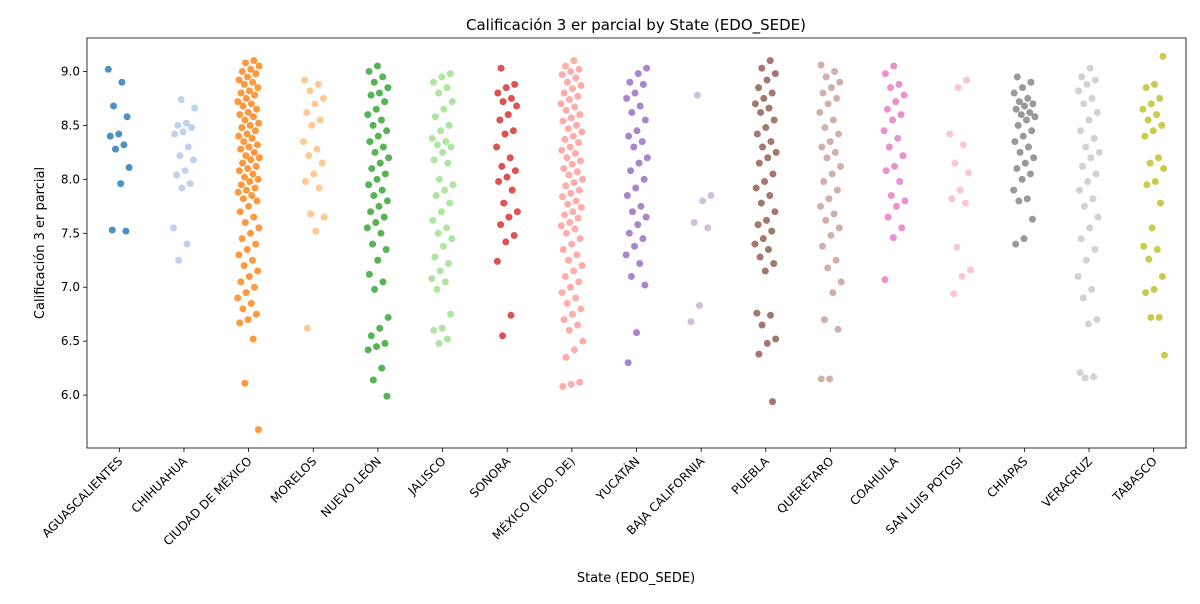 This screenshot has width=1200, height=604. Describe the element at coordinates (70, 395) in the screenshot. I see `y-tick-label: 6.0` at that location.